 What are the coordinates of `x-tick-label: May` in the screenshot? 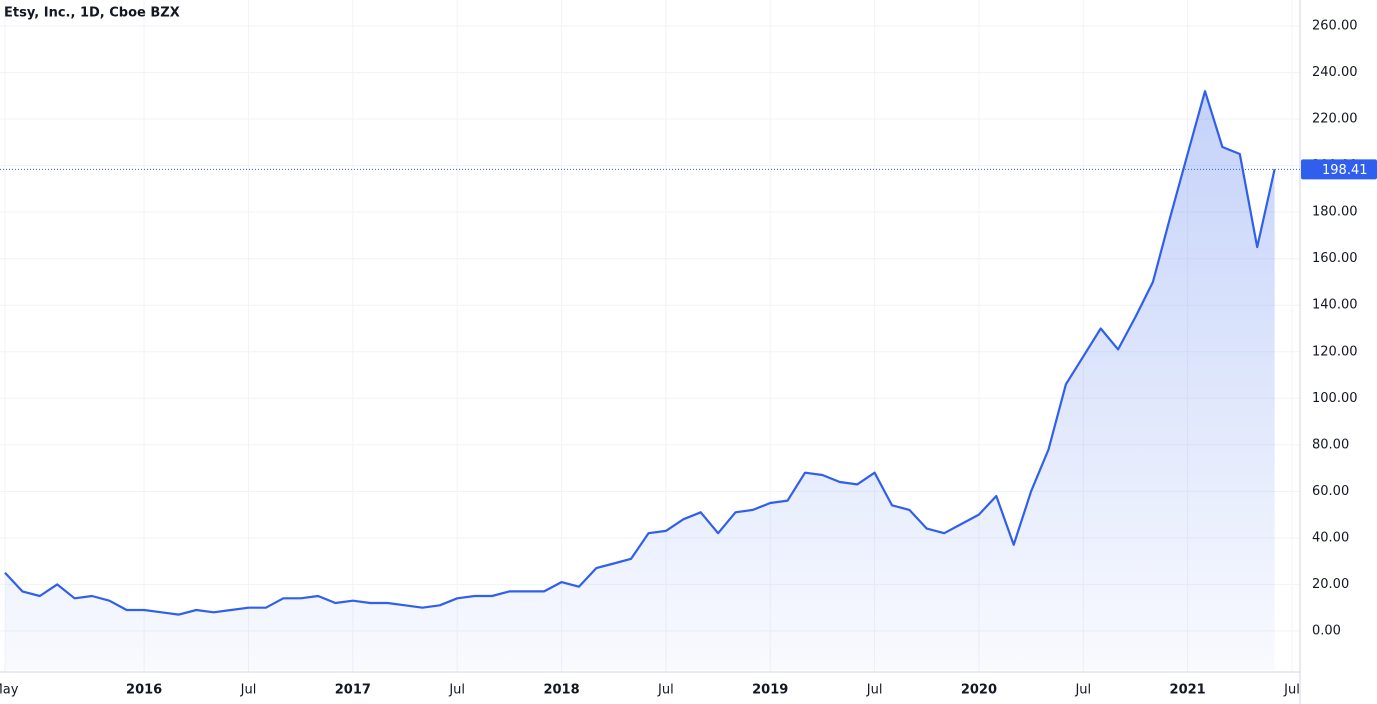 It's located at (9, 690).